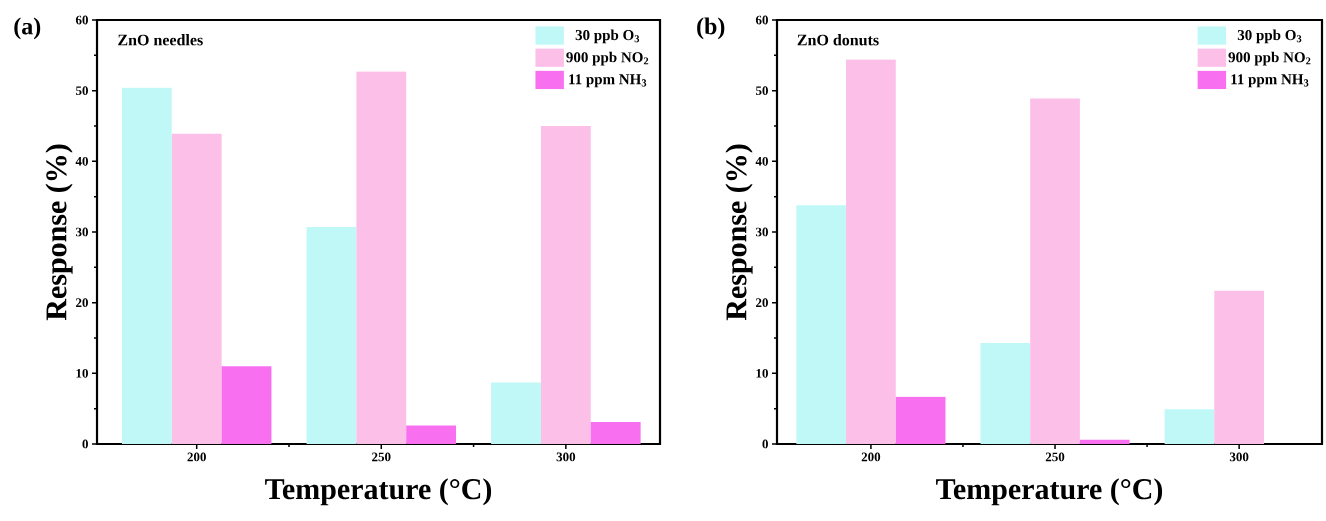  I want to click on chart-title: (a), so click(27, 28).